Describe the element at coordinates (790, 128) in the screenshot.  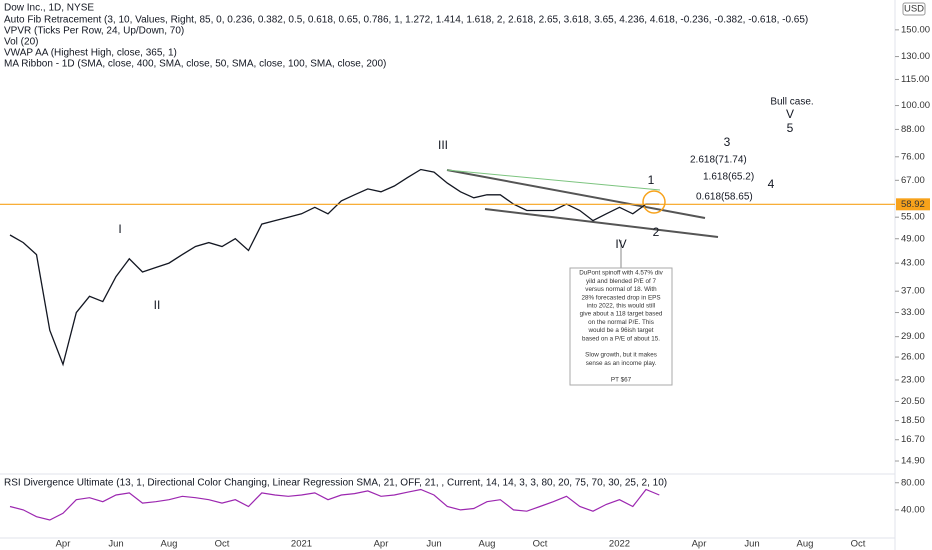
I see `wave-label: 5` at that location.